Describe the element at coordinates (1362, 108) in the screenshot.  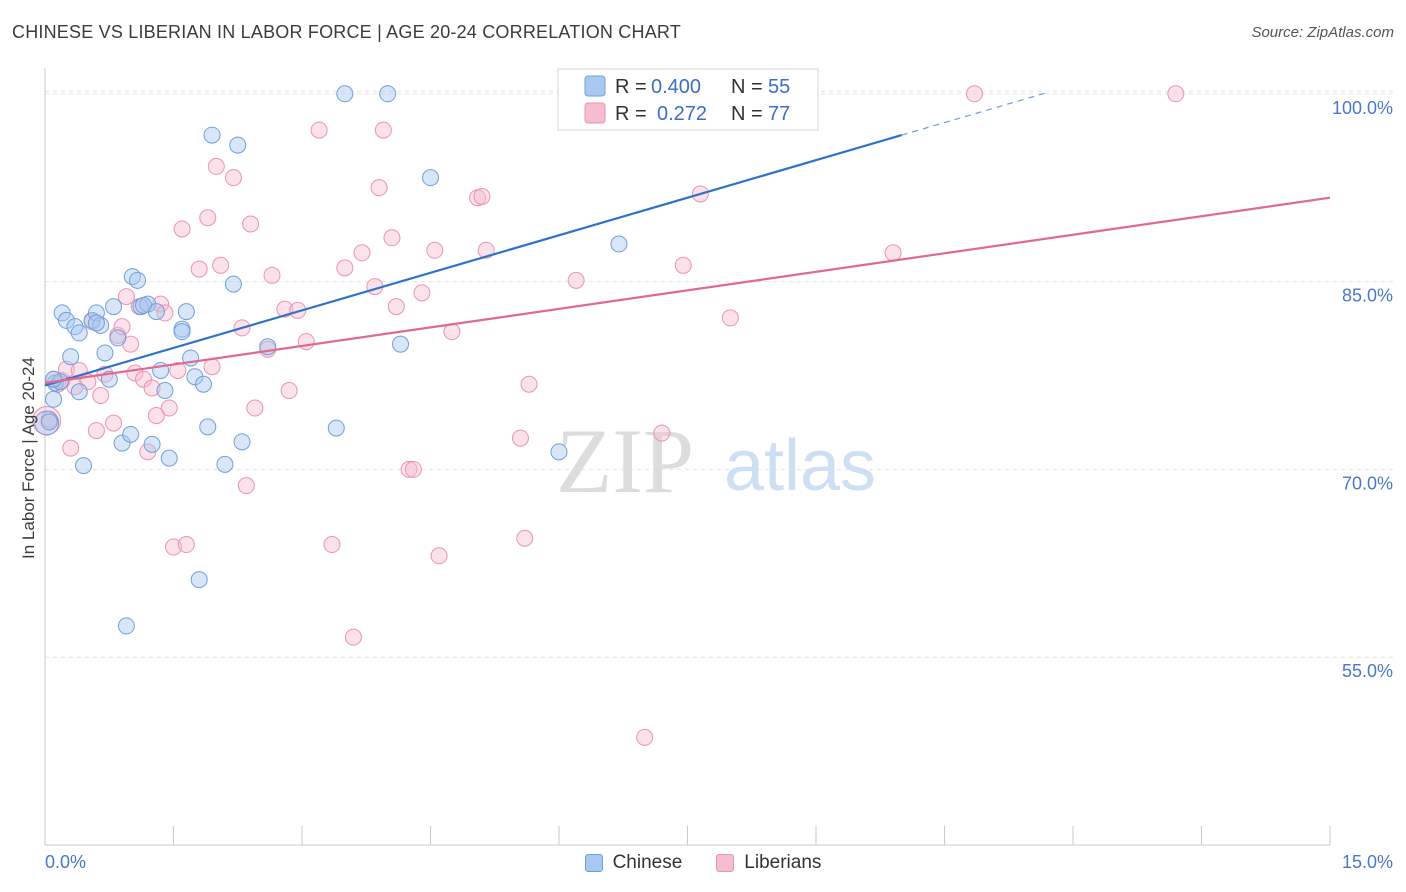
I see `y-tick-label-100: 100.0%` at that location.